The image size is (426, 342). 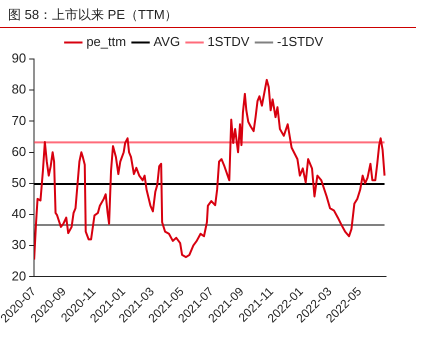 I want to click on y-tick-label: 40, so click(x=19, y=214).